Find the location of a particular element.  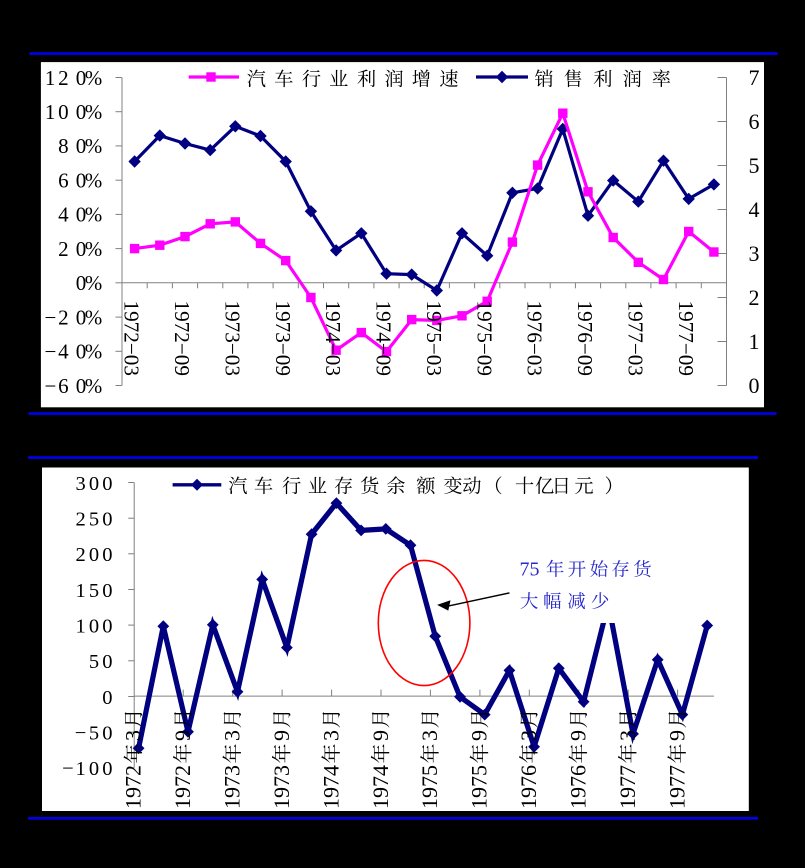

svg-text: 1972−03 is located at coordinates (132, 339).